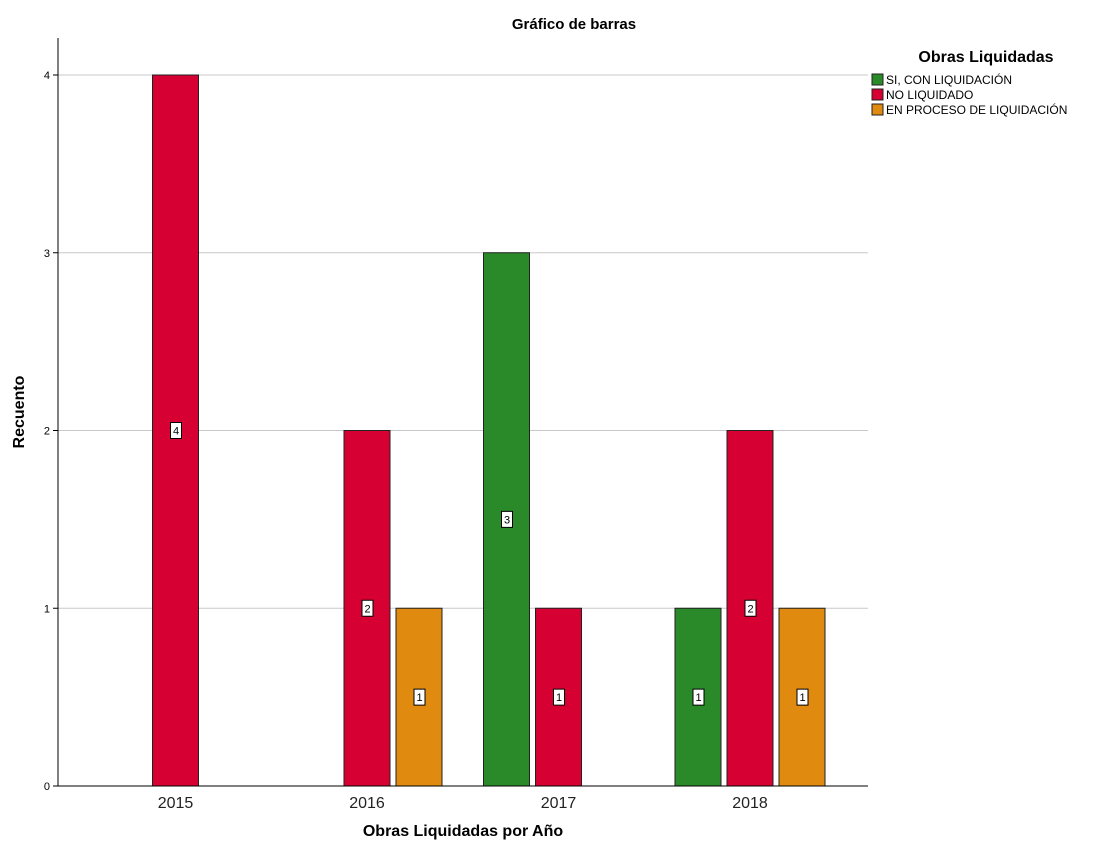 This screenshot has width=1110, height=848. What do you see at coordinates (574, 24) in the screenshot?
I see `chart-title: Gráfico de barras` at bounding box center [574, 24].